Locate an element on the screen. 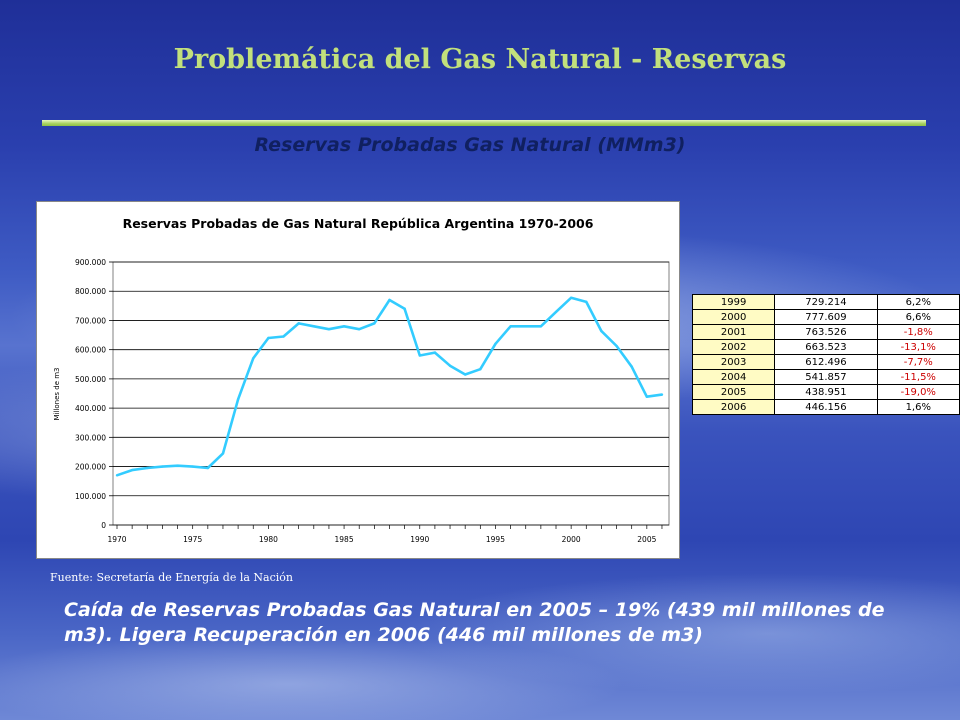 The height and width of the screenshot is (720, 960). x-tick-label: 1980 is located at coordinates (268, 539).